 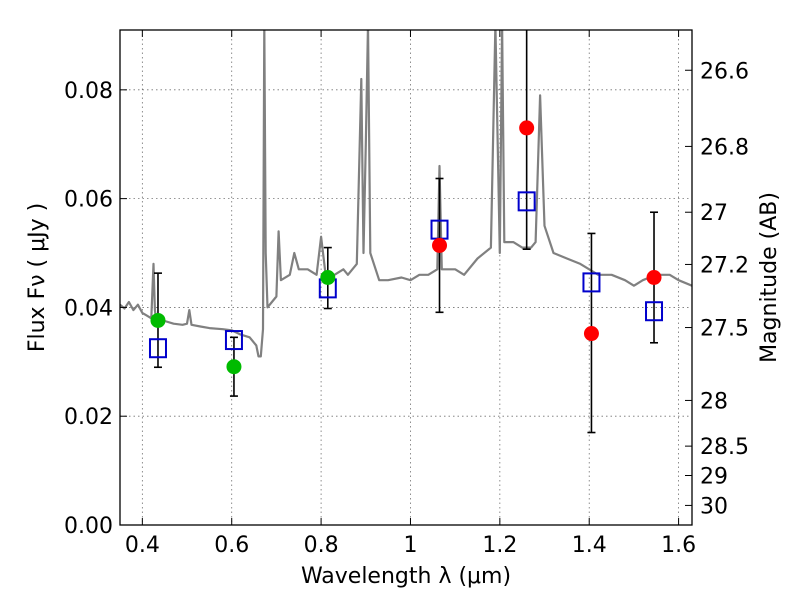 I want to click on x-tick-label: 1.4, so click(x=589, y=545).